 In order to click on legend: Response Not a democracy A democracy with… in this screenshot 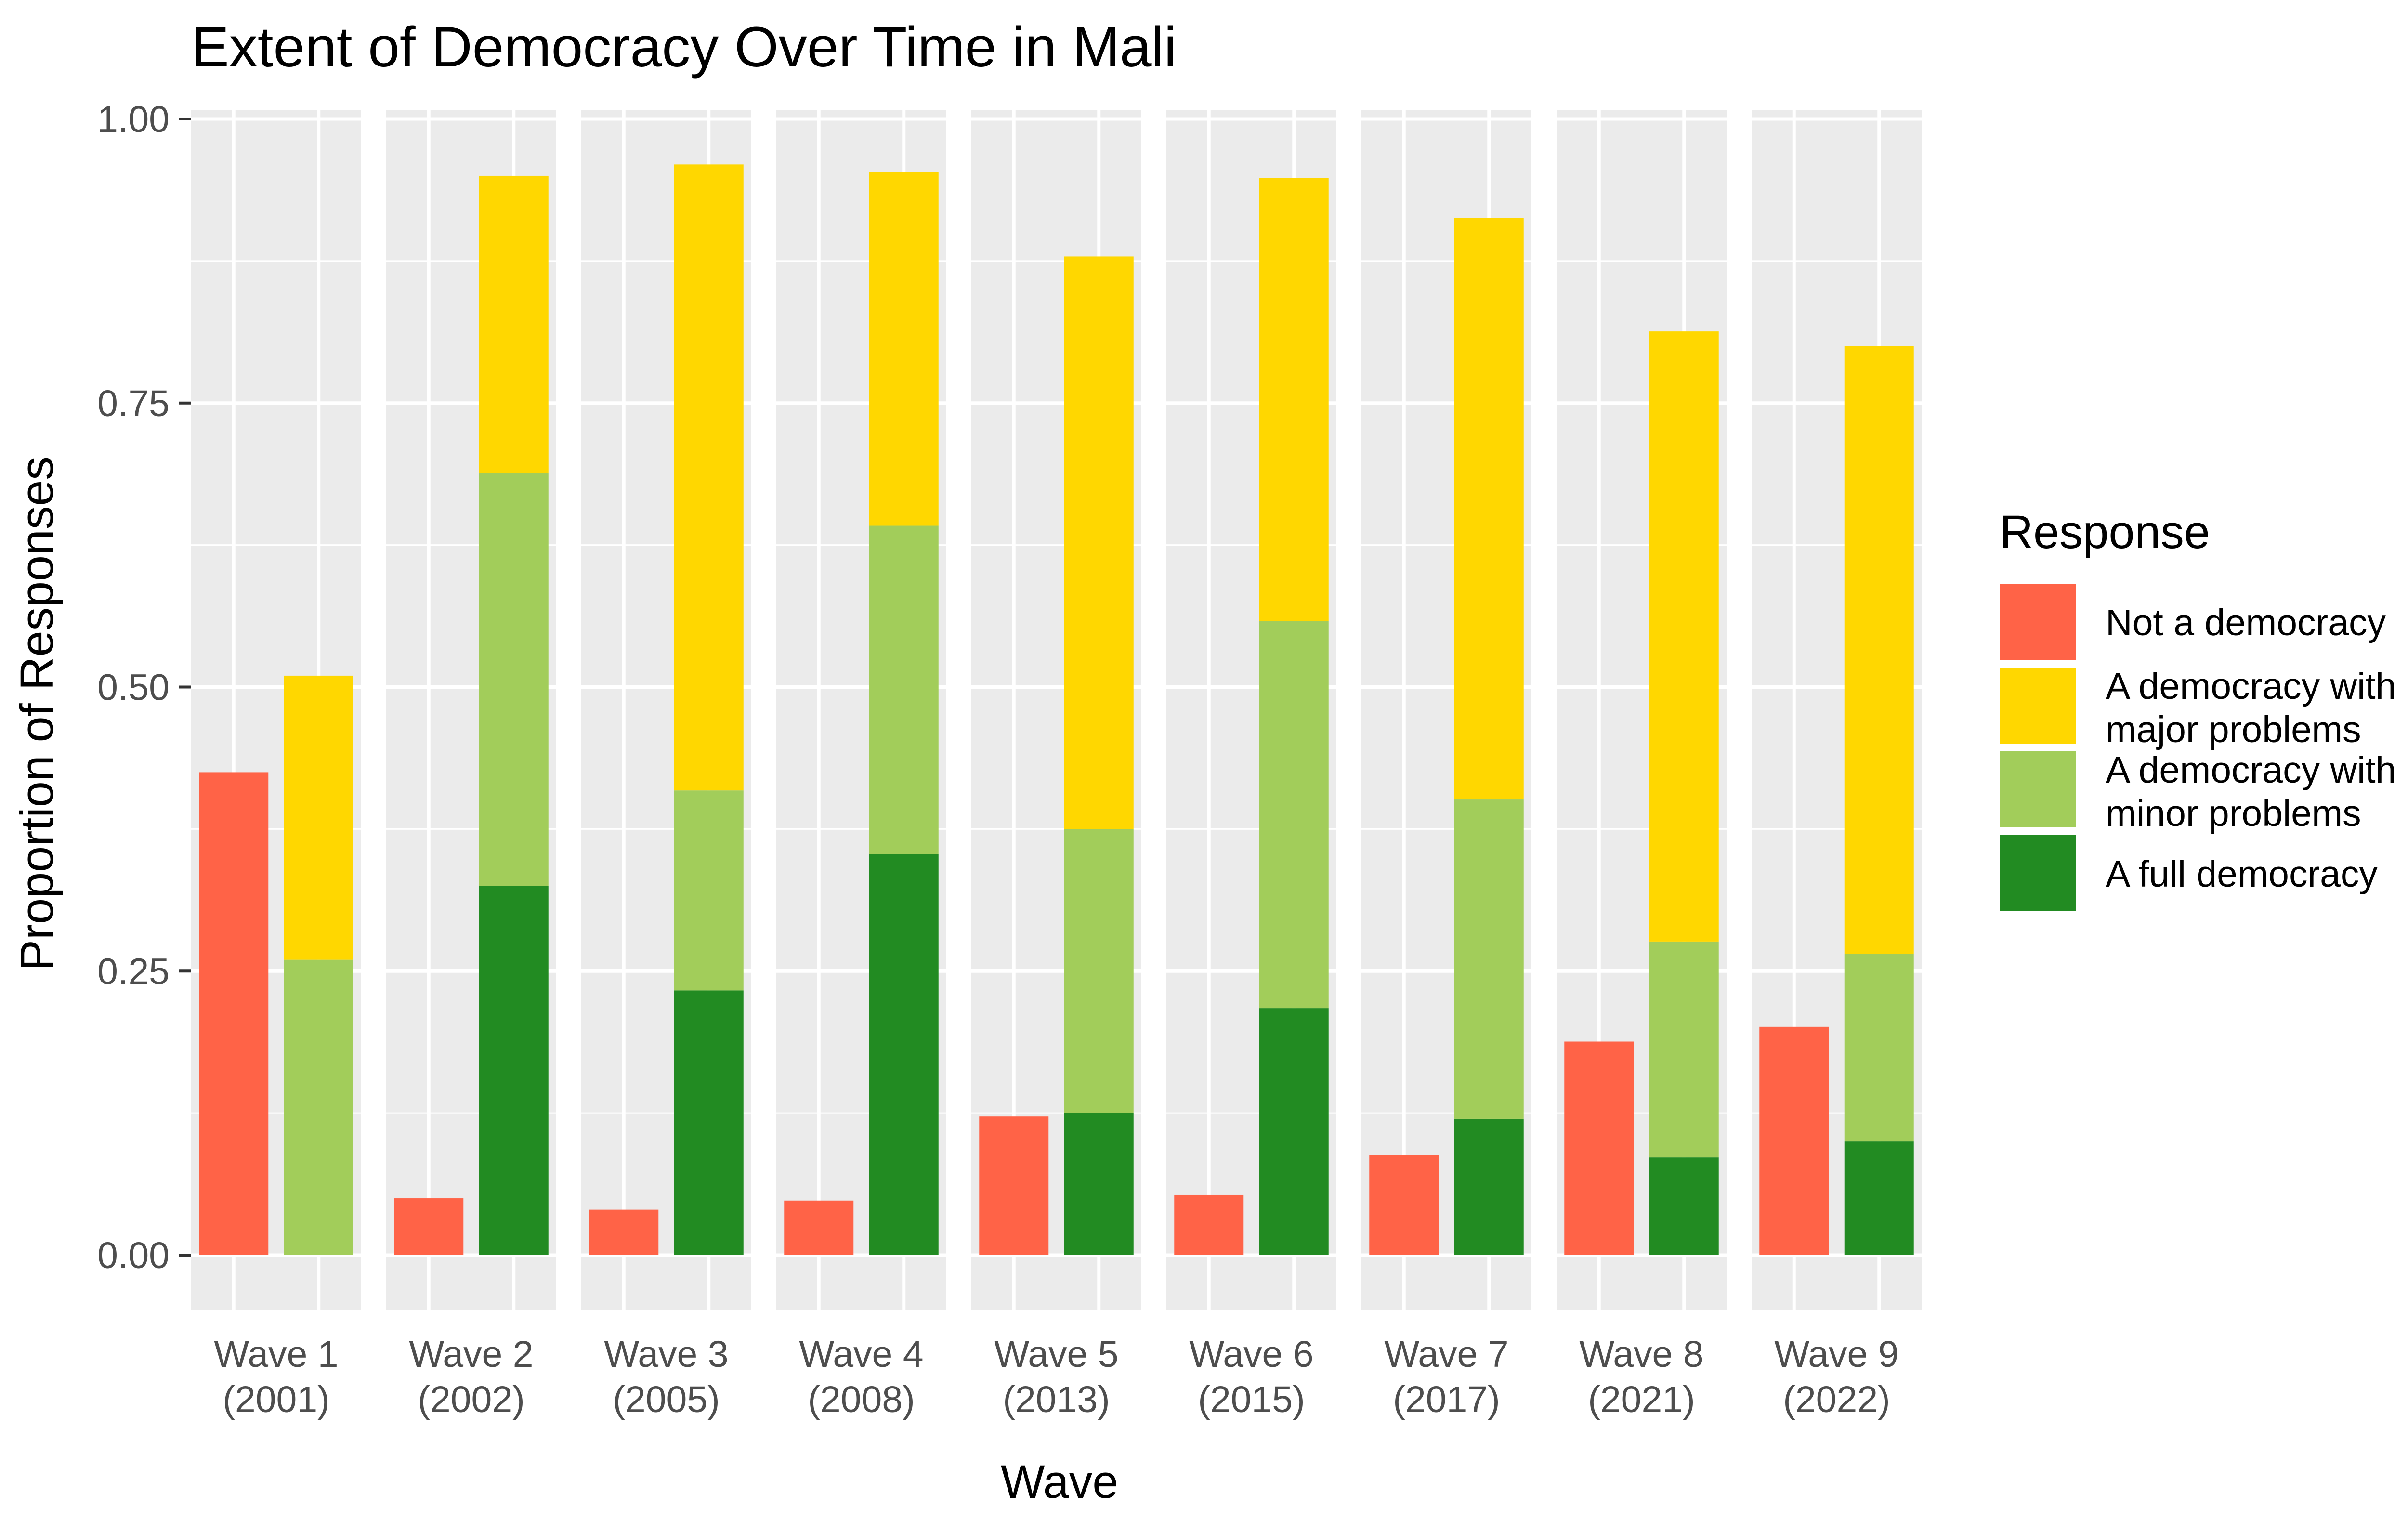, I will do `click(2198, 708)`.